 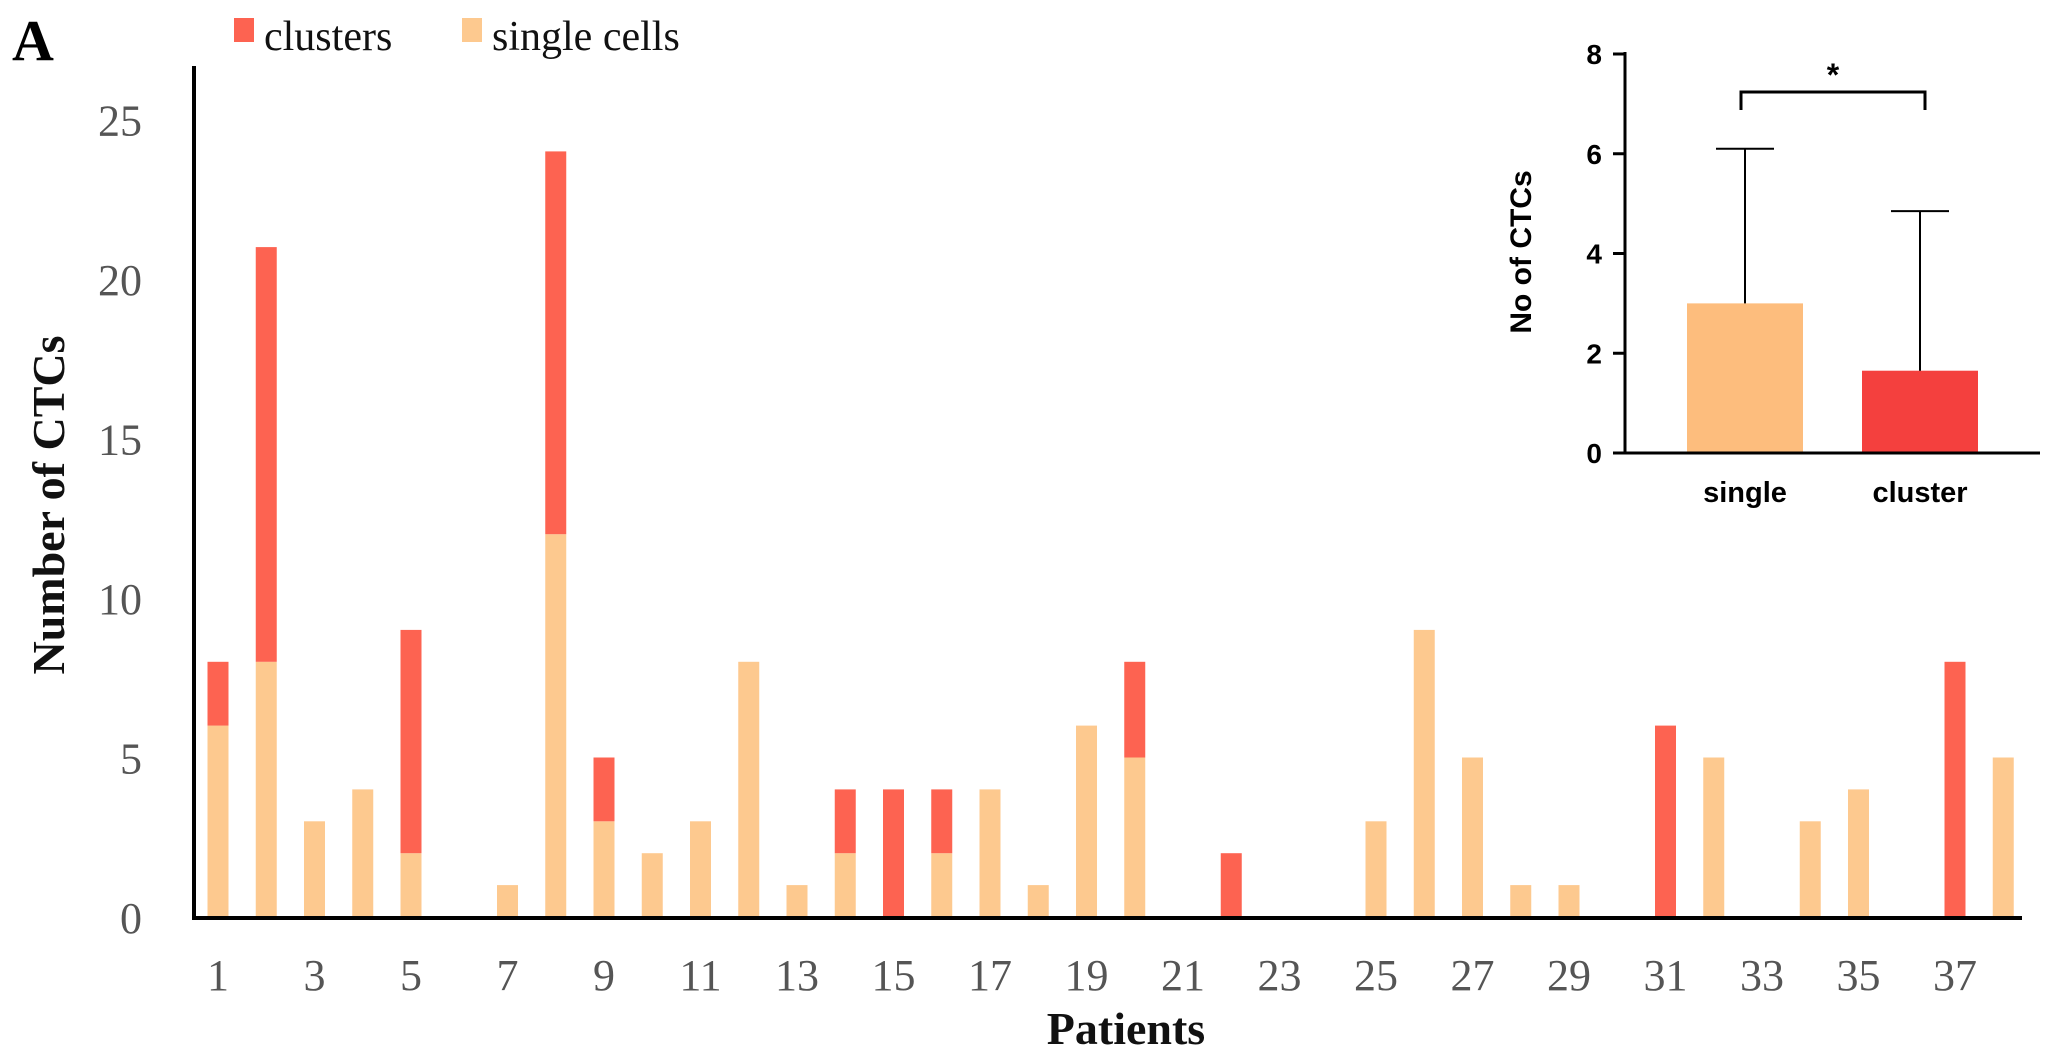 I want to click on main-x-tick-label: 1, so click(x=218, y=975).